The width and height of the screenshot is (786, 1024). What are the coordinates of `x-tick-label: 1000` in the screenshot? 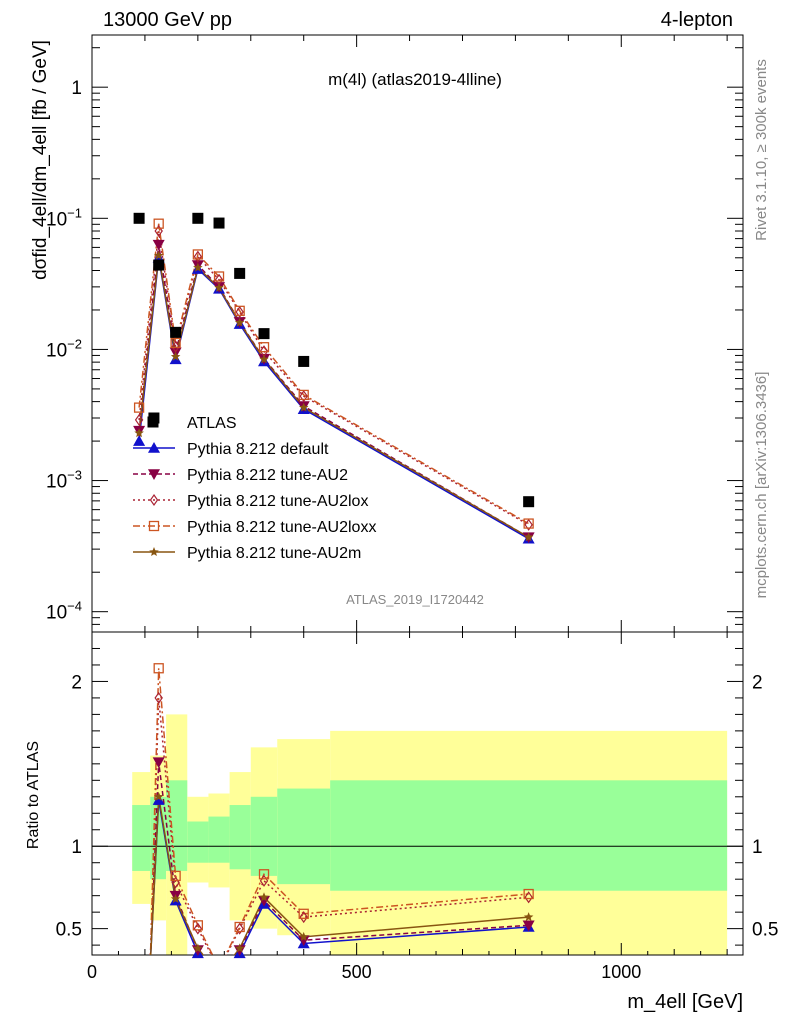 It's located at (621, 972).